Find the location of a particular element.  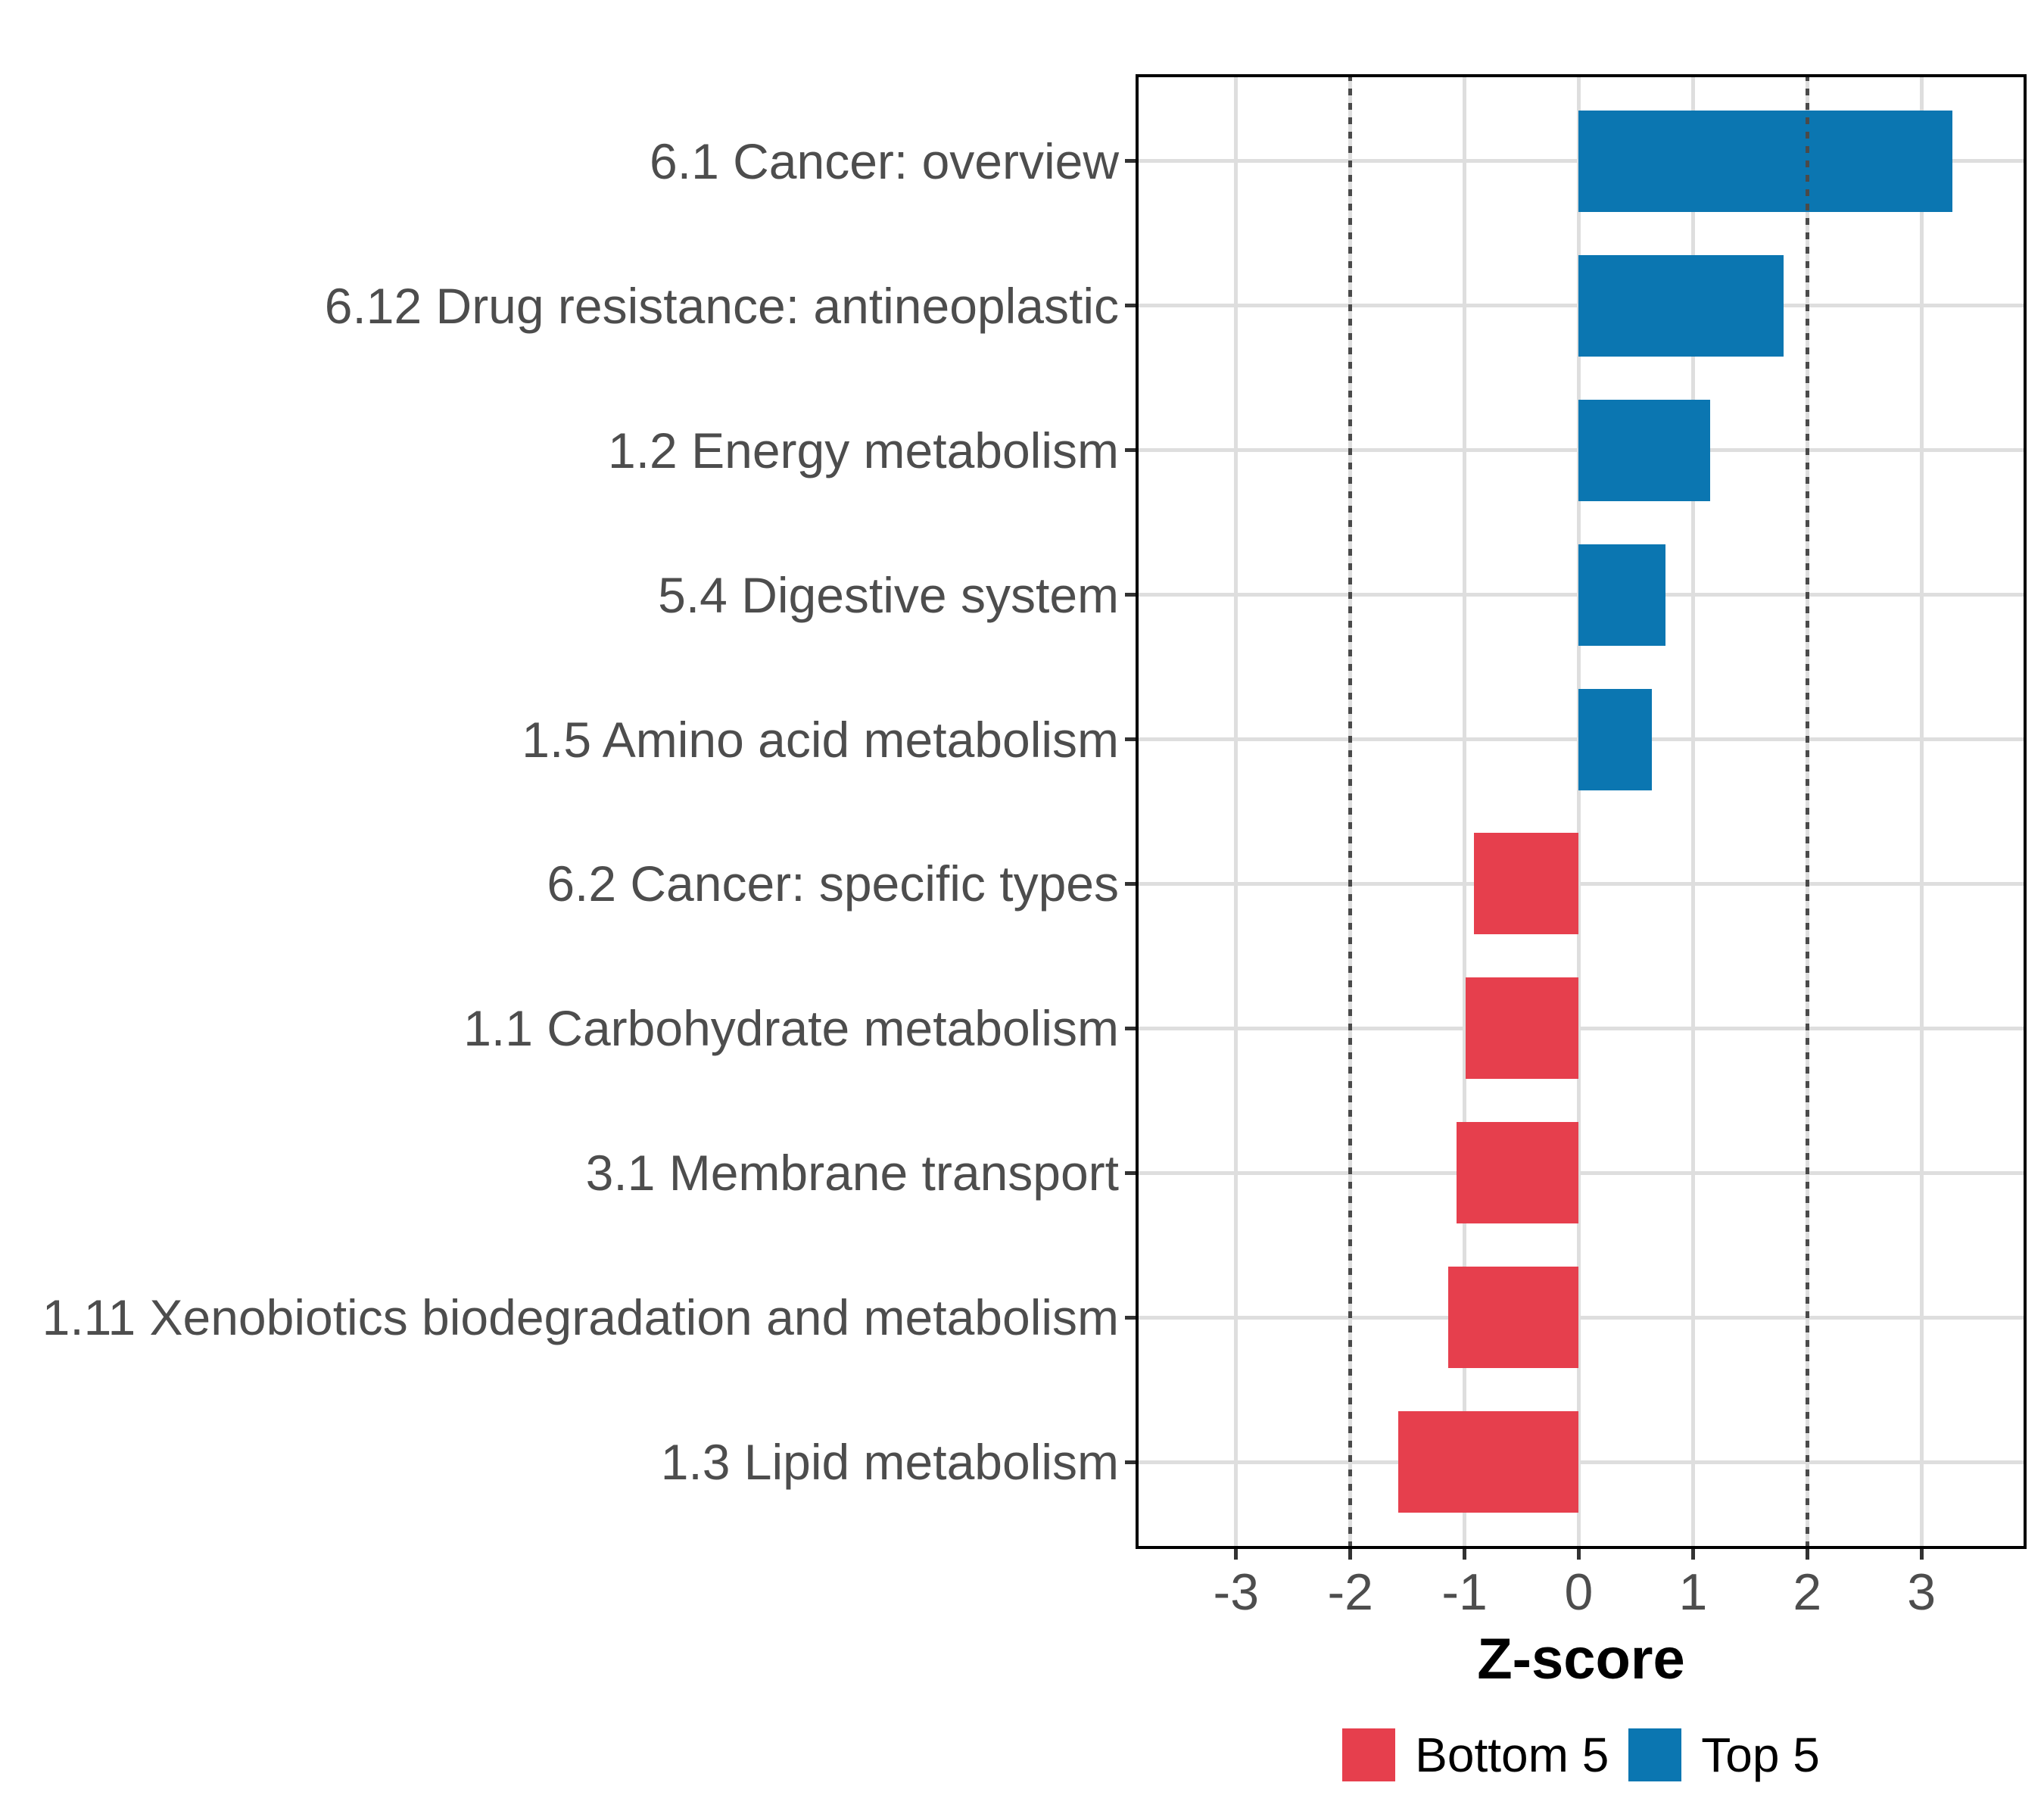

x-tick-label: -1 is located at coordinates (1464, 1592).